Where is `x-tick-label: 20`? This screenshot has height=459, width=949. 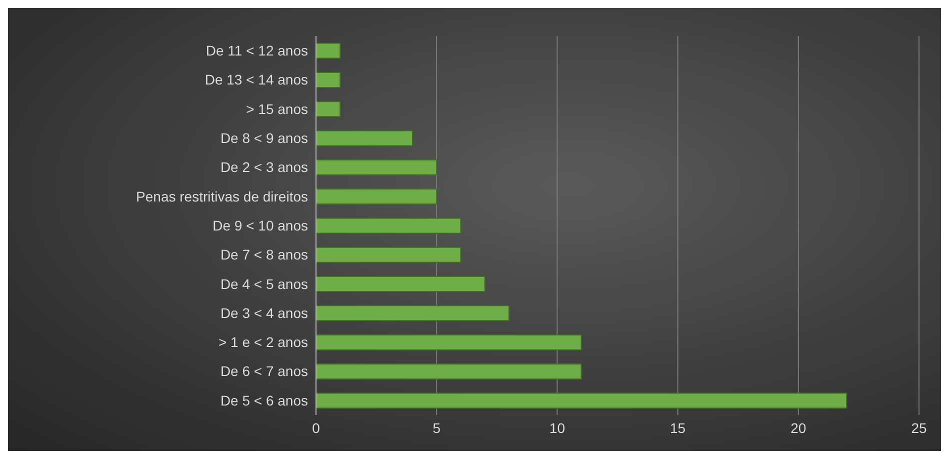 x-tick-label: 20 is located at coordinates (798, 428).